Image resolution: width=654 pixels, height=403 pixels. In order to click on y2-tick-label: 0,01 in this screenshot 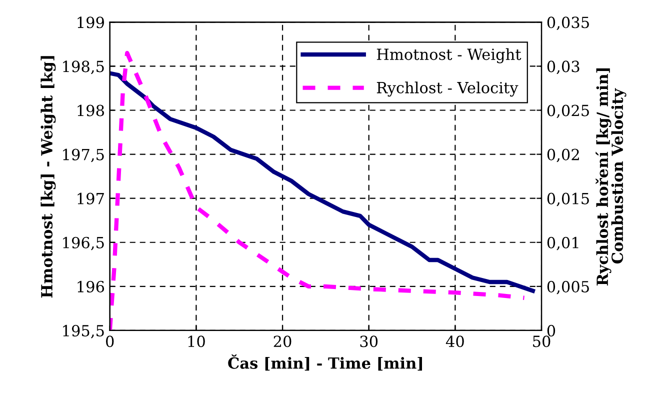, I will do `click(562, 243)`.